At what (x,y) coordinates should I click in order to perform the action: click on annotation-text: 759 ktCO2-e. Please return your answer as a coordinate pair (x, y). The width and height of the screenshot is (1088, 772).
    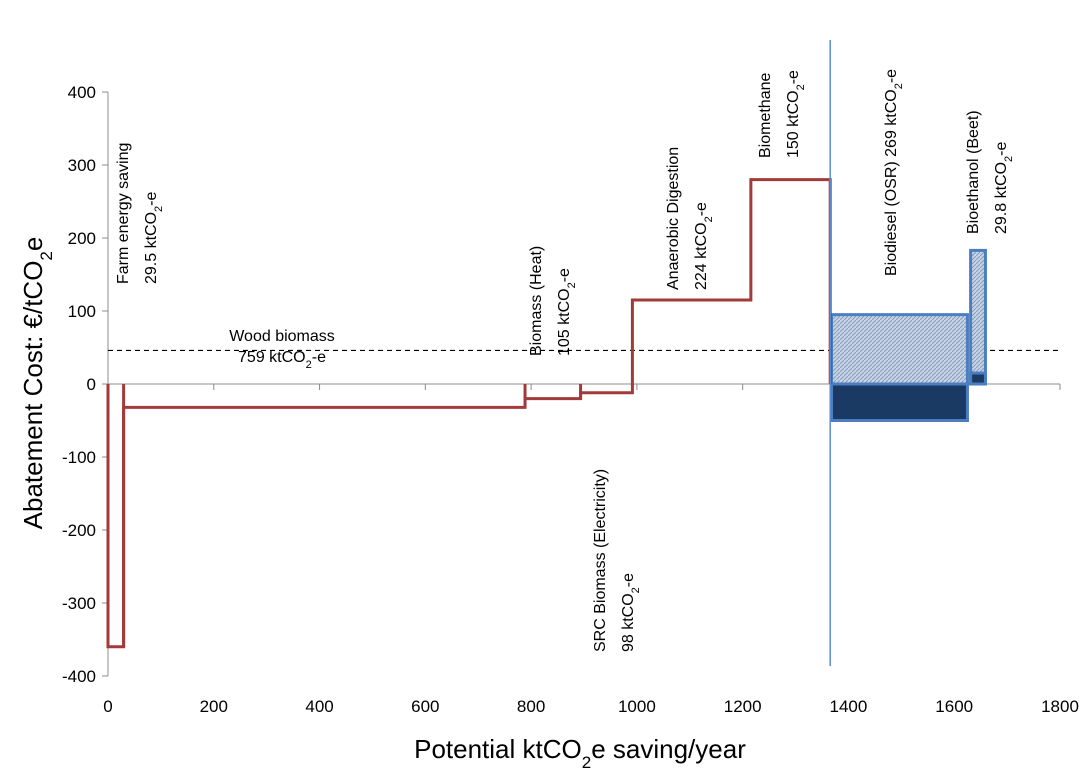
    Looking at the image, I should click on (282, 360).